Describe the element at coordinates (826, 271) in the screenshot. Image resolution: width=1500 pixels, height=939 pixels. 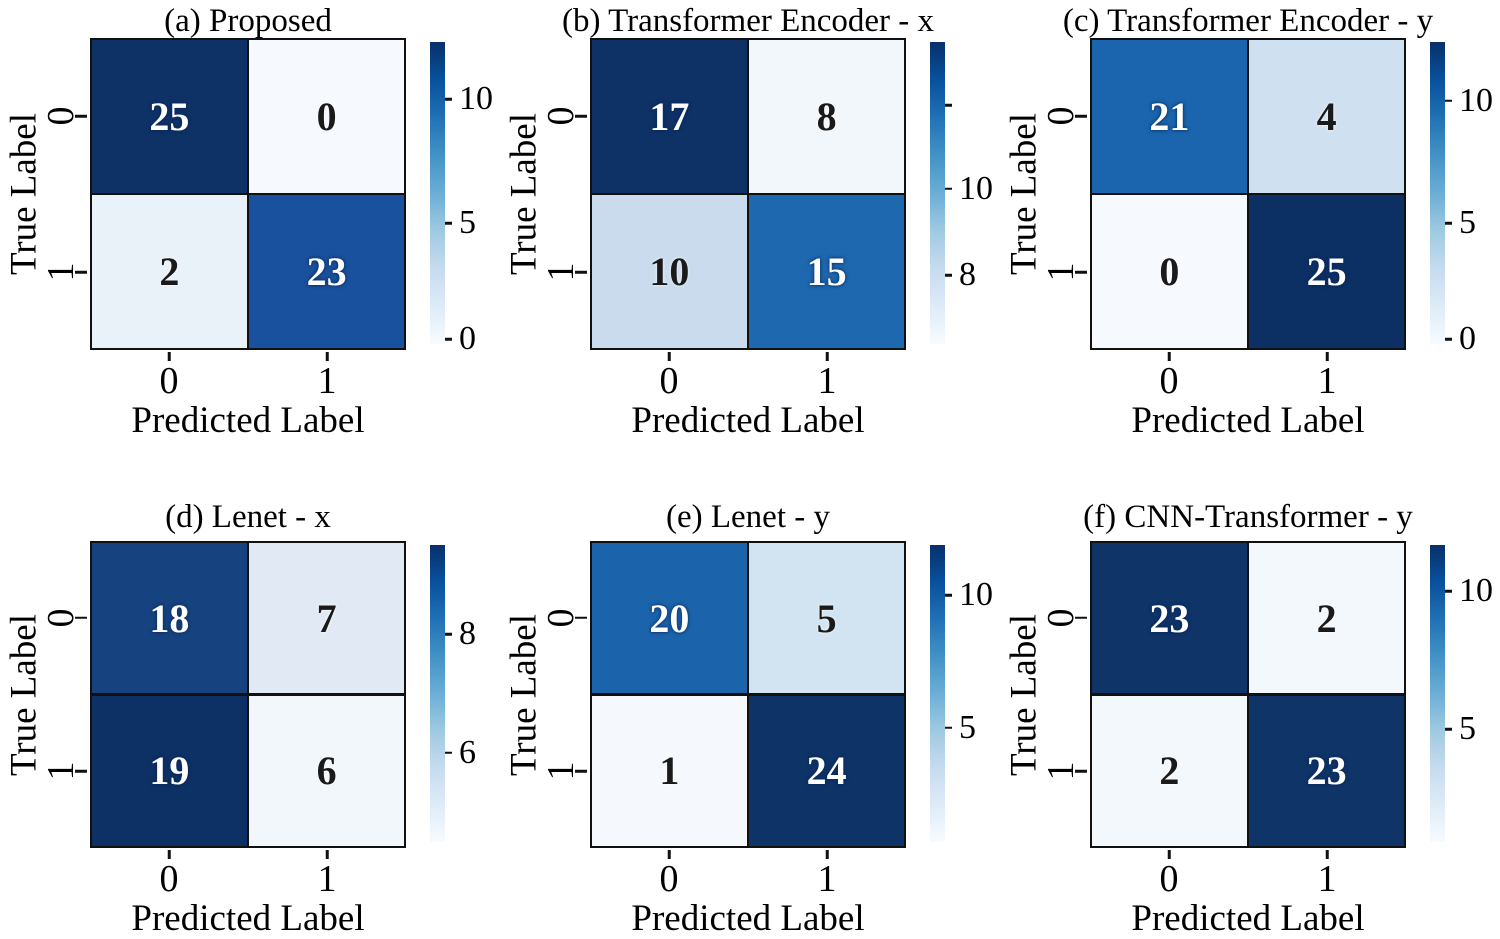
I see `matrix-cell: 15` at that location.